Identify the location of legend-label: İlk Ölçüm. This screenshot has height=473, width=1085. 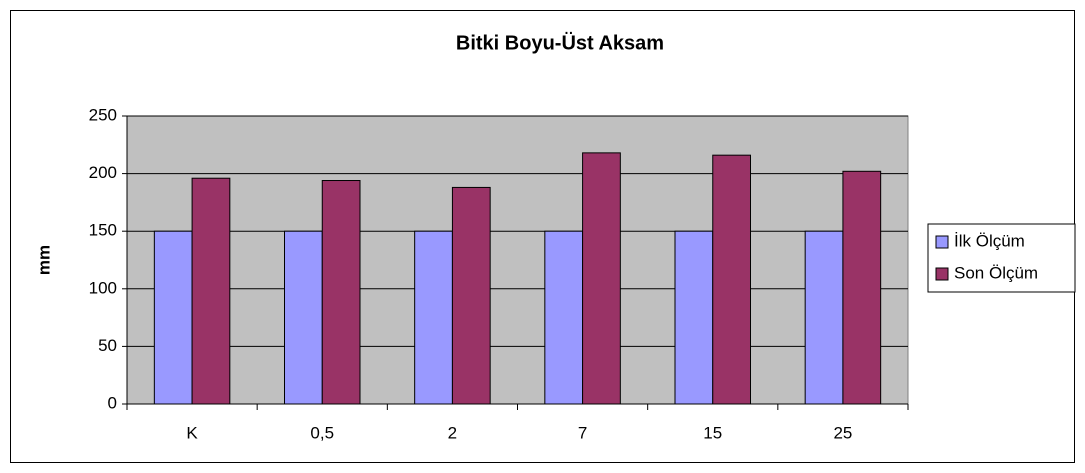
(989, 240).